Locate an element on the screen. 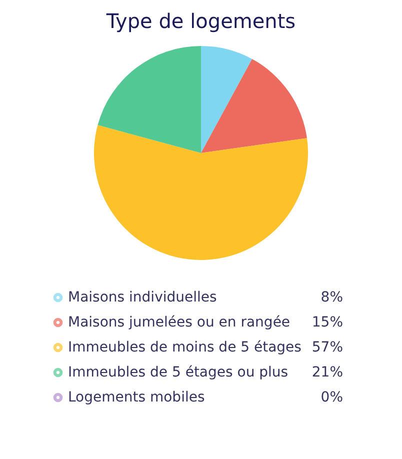  legend-label: Logements mobiles is located at coordinates (136, 398).